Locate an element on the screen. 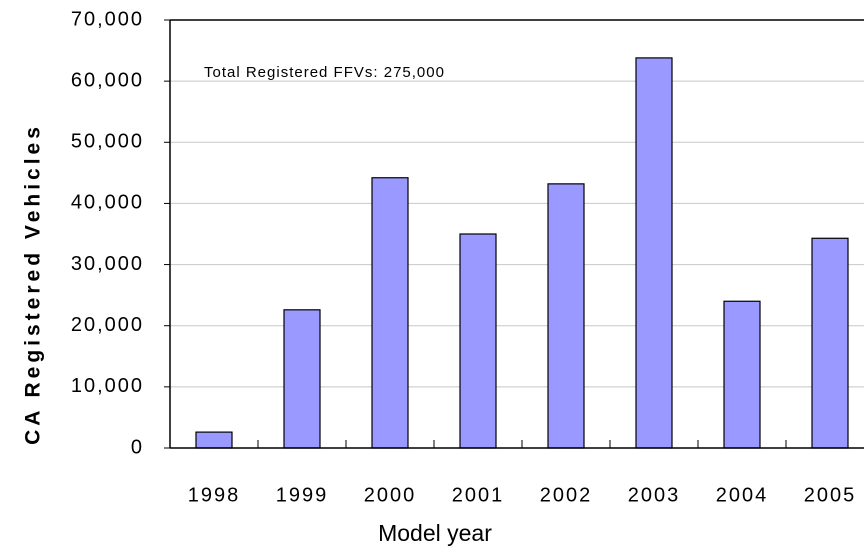 Image resolution: width=864 pixels, height=553 pixels. x-tick-label: 2004 is located at coordinates (742, 495).